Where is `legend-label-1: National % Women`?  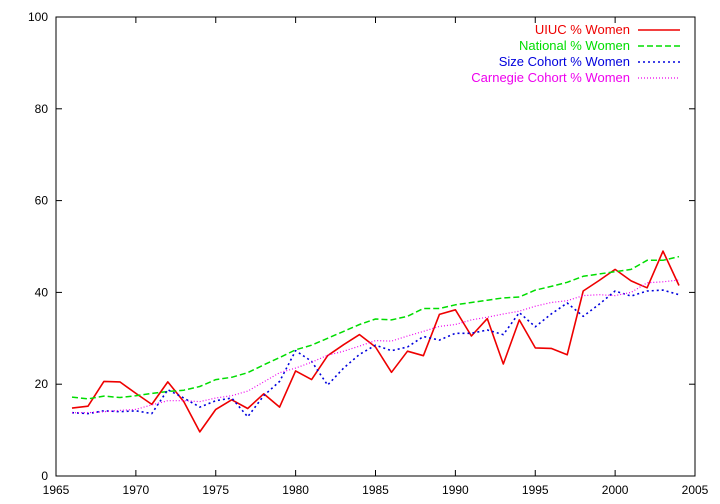
legend-label-1: National % Women is located at coordinates (574, 45).